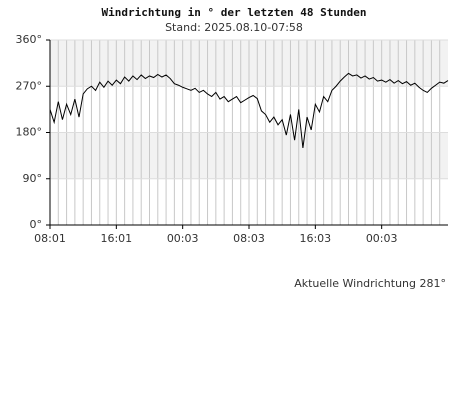 The width and height of the screenshot is (468, 415). What do you see at coordinates (50, 238) in the screenshot?
I see `x-tick-label: 08:01` at bounding box center [50, 238].